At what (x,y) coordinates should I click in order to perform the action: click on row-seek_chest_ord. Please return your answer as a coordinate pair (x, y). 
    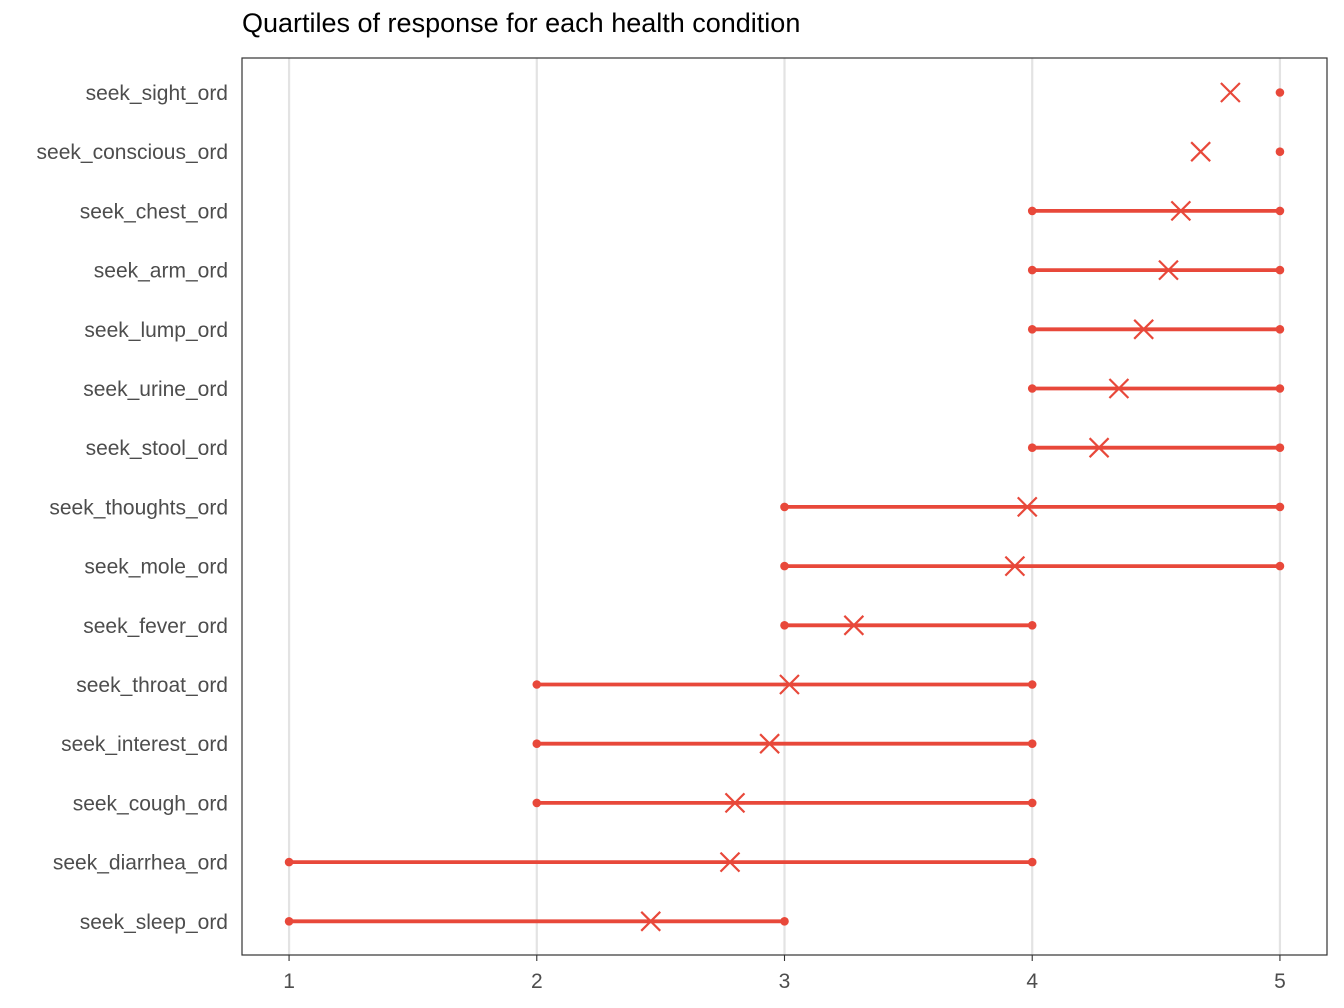
    Looking at the image, I should click on (1156, 211).